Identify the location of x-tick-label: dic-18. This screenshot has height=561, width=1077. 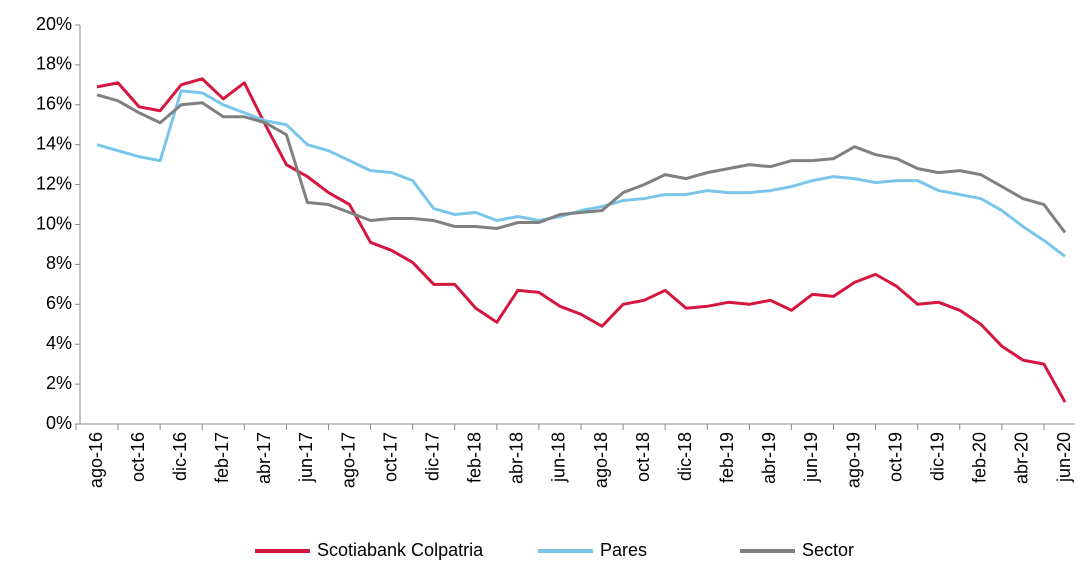
(685, 456).